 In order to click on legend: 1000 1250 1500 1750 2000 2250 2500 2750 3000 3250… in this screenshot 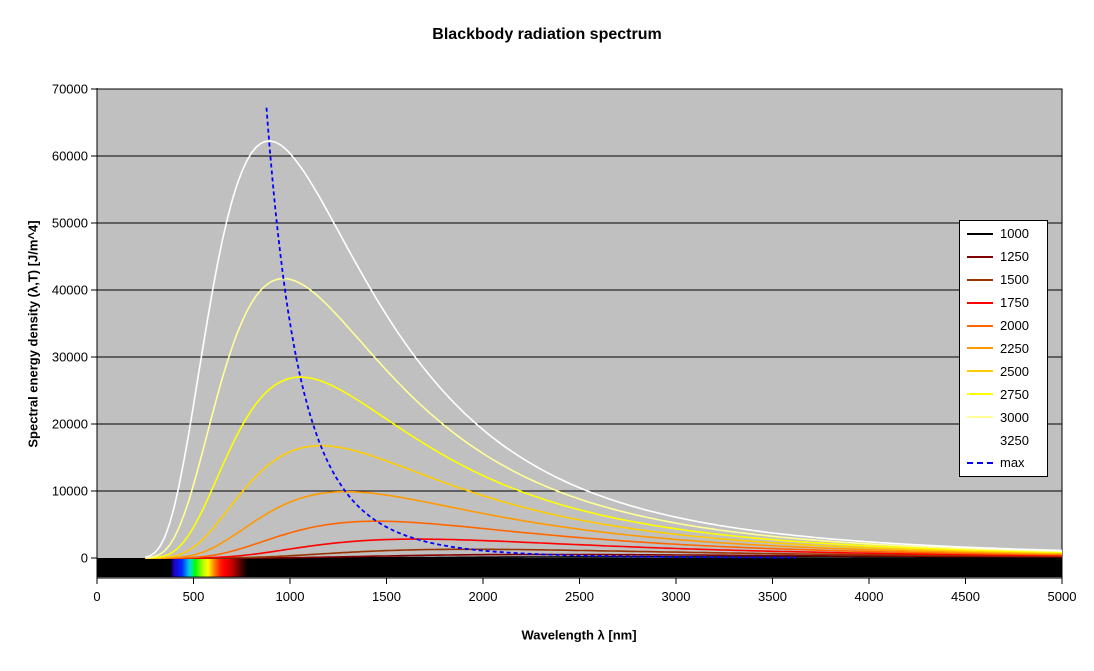, I will do `click(1003, 348)`.